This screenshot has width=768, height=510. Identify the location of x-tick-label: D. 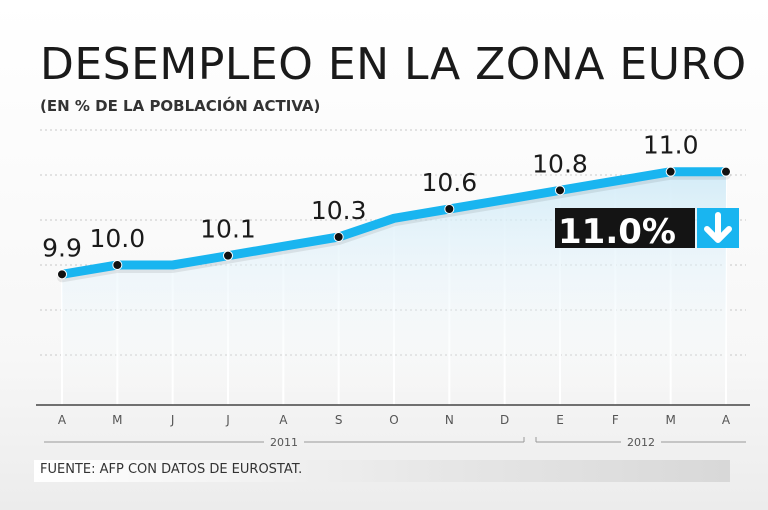
(504, 420).